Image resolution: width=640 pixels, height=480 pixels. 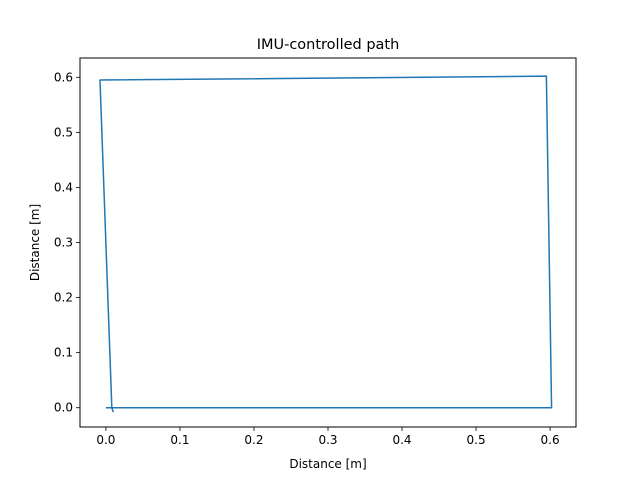 I want to click on x-tick-label: 0.1, so click(x=179, y=440).